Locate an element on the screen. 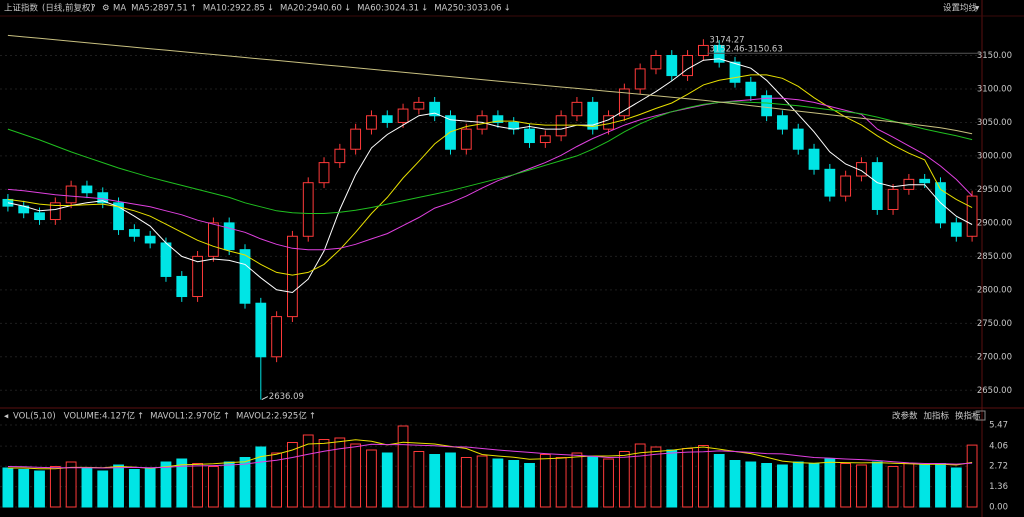  legend-entry: MAVOL2:2.925亿 is located at coordinates (271, 416).